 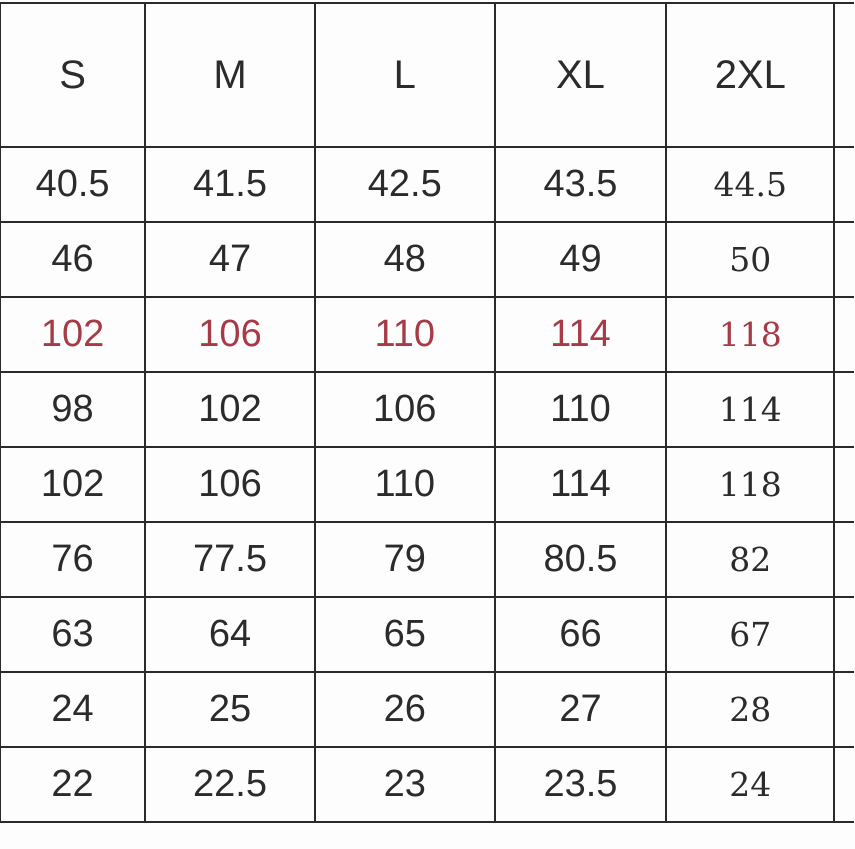 I want to click on table-row: 46 47 48 49 50, so click(x=427, y=259).